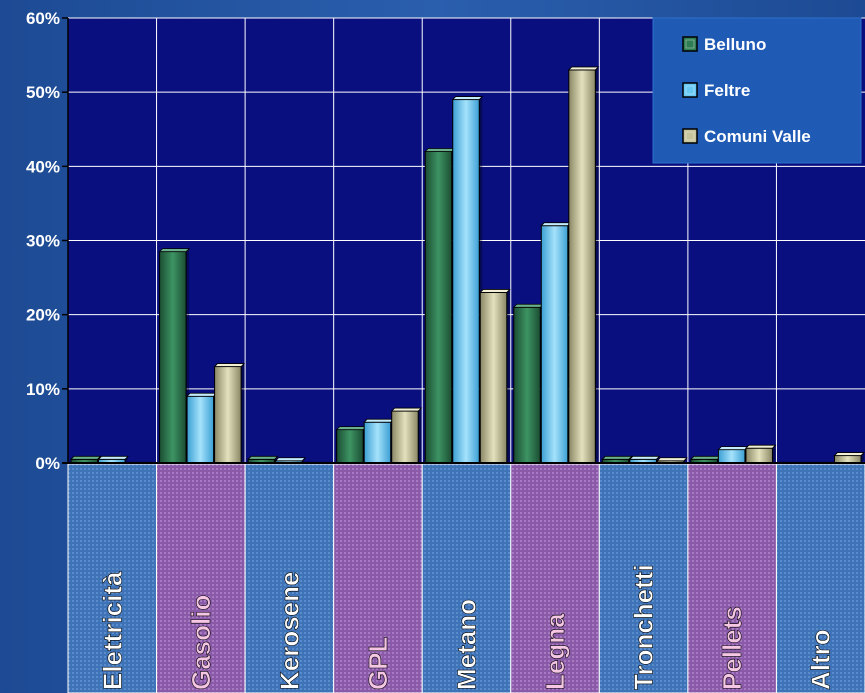 The height and width of the screenshot is (693, 865). What do you see at coordinates (43, 18) in the screenshot?
I see `y-tick-label: 60%` at bounding box center [43, 18].